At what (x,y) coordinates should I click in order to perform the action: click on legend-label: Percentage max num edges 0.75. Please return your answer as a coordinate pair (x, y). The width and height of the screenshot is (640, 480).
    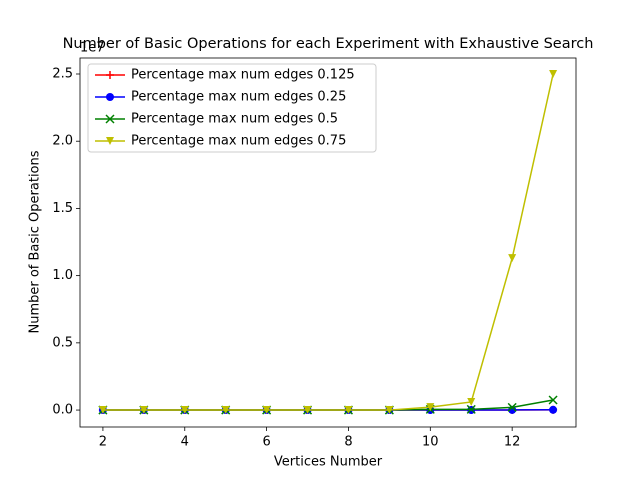
    Looking at the image, I should click on (238, 141).